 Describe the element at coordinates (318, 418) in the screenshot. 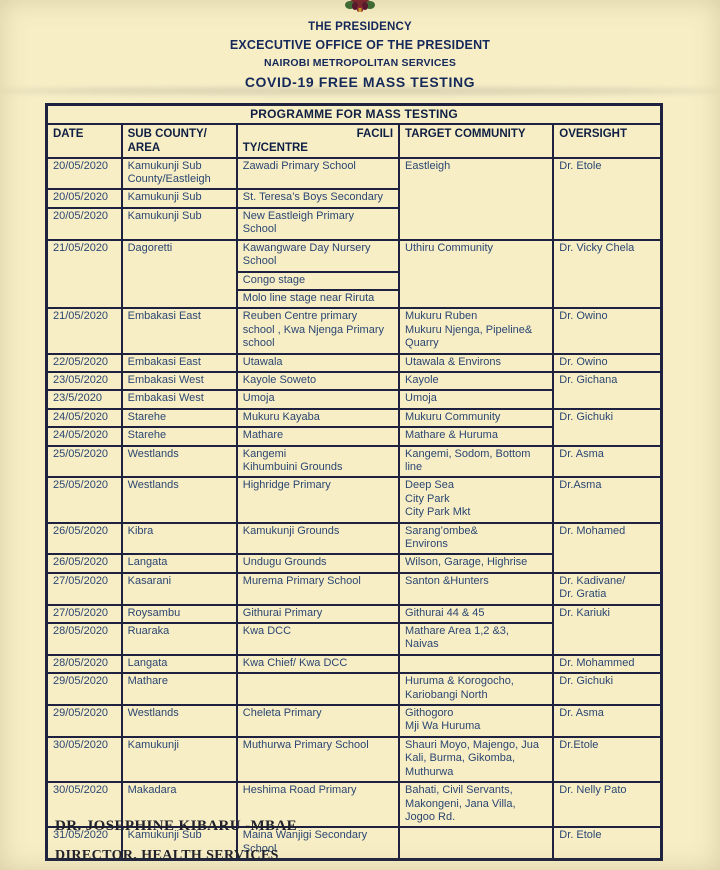

I see `table-cell: Mukuru Kayaba` at that location.